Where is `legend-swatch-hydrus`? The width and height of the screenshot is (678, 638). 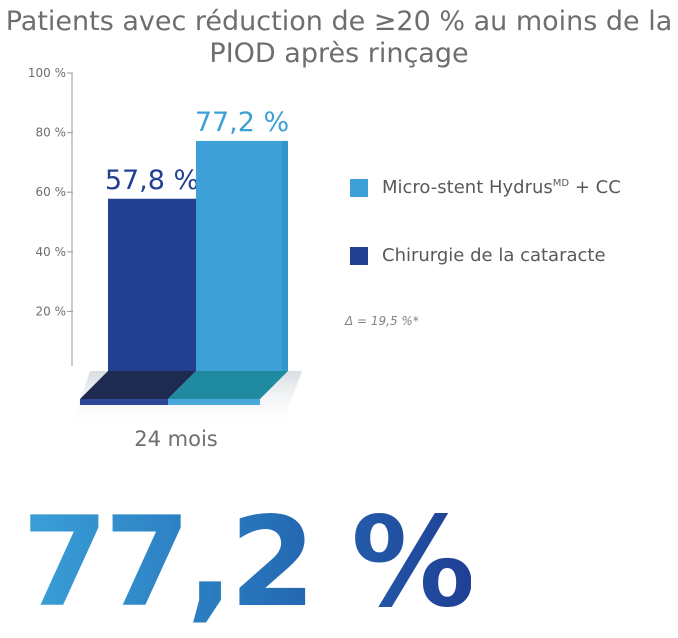
legend-swatch-hydrus is located at coordinates (359, 187).